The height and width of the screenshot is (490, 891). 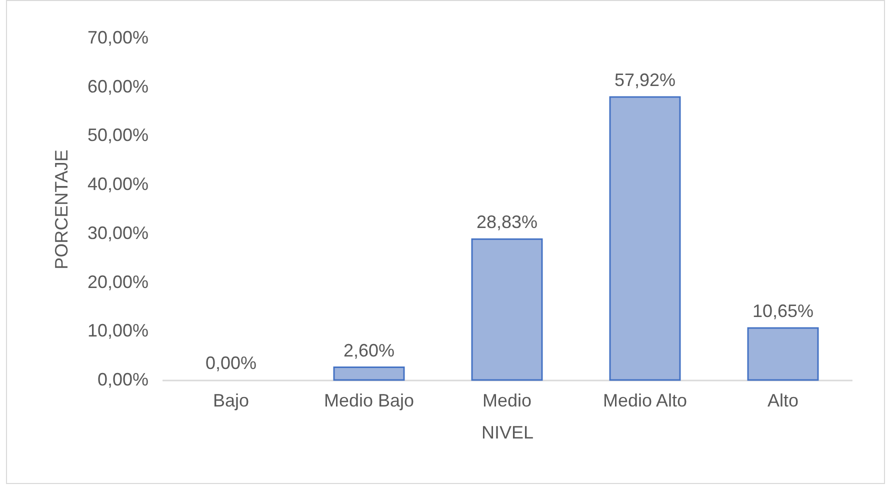 What do you see at coordinates (507, 400) in the screenshot?
I see `x-tick-label: Medio` at bounding box center [507, 400].